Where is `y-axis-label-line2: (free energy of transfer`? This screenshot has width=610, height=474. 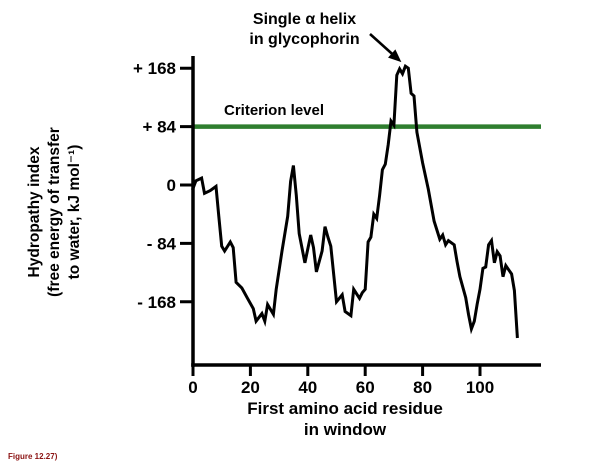
y-axis-label-line2: (free energy of transfer is located at coordinates (55, 212).